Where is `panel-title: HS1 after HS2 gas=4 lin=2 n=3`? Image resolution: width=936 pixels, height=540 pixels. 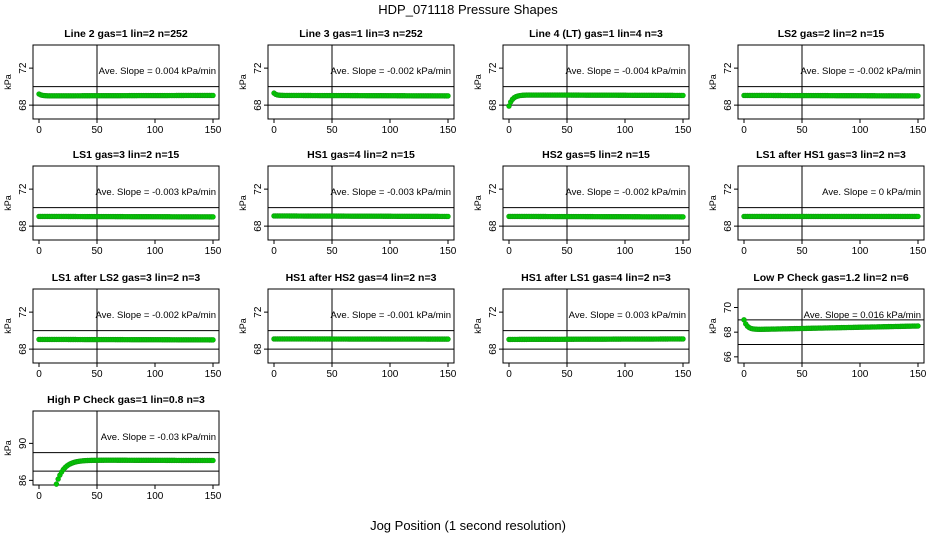
panel-title: HS1 after HS2 gas=4 lin=2 n=3 is located at coordinates (361, 278).